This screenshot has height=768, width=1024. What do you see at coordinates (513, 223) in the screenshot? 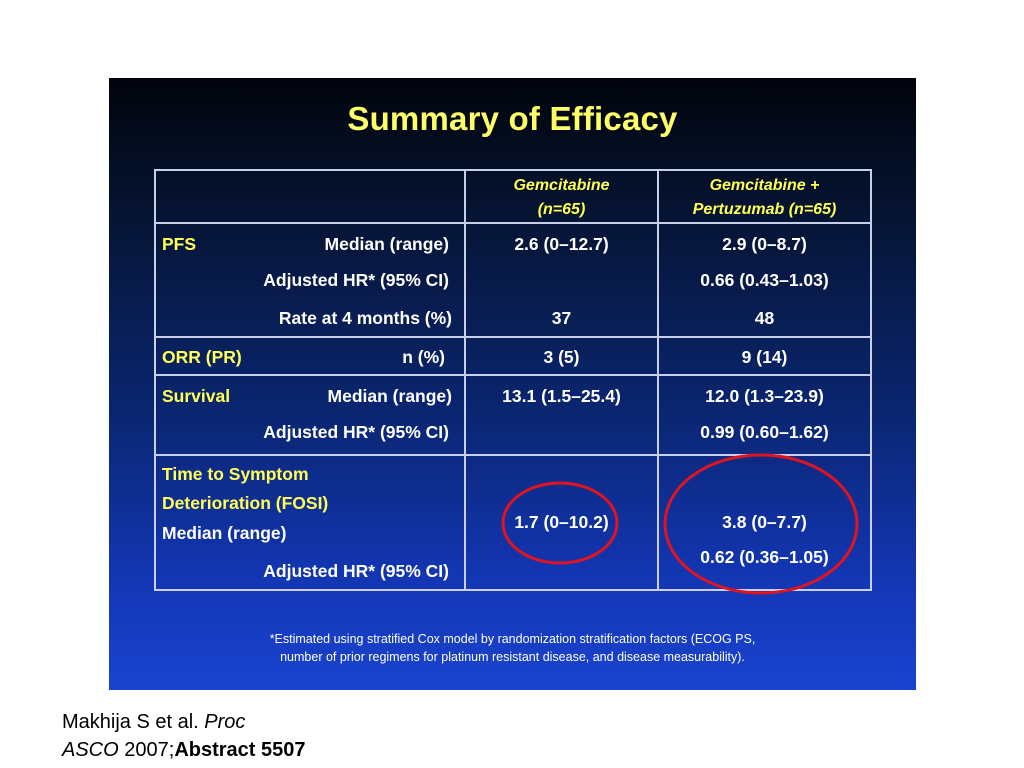
I see `table-divider-row1` at bounding box center [513, 223].